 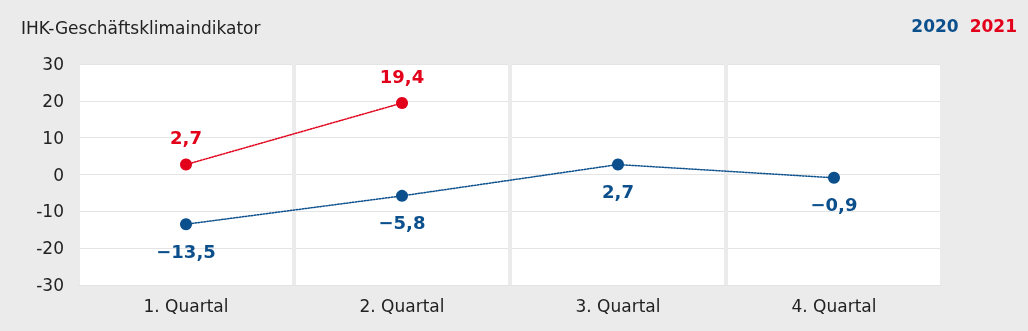 What do you see at coordinates (50, 248) in the screenshot?
I see `y-tick-label: -20` at bounding box center [50, 248].